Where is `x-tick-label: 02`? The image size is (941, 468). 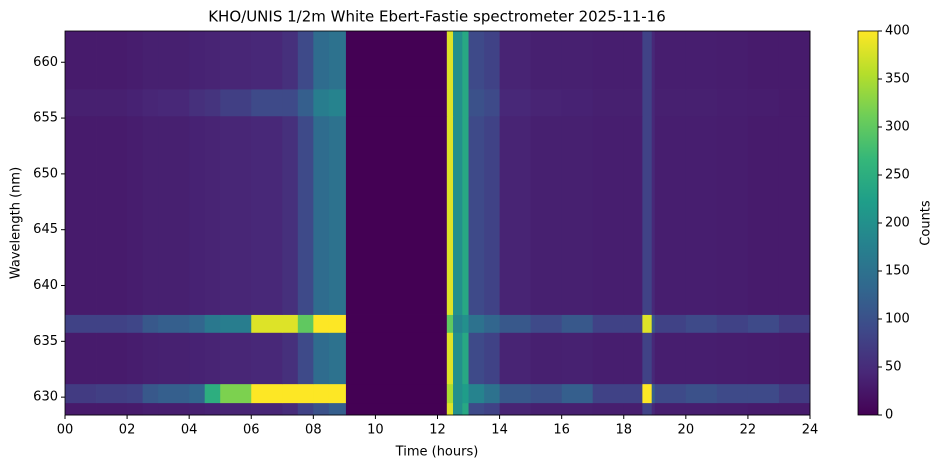
x-tick-label: 02 is located at coordinates (127, 430).